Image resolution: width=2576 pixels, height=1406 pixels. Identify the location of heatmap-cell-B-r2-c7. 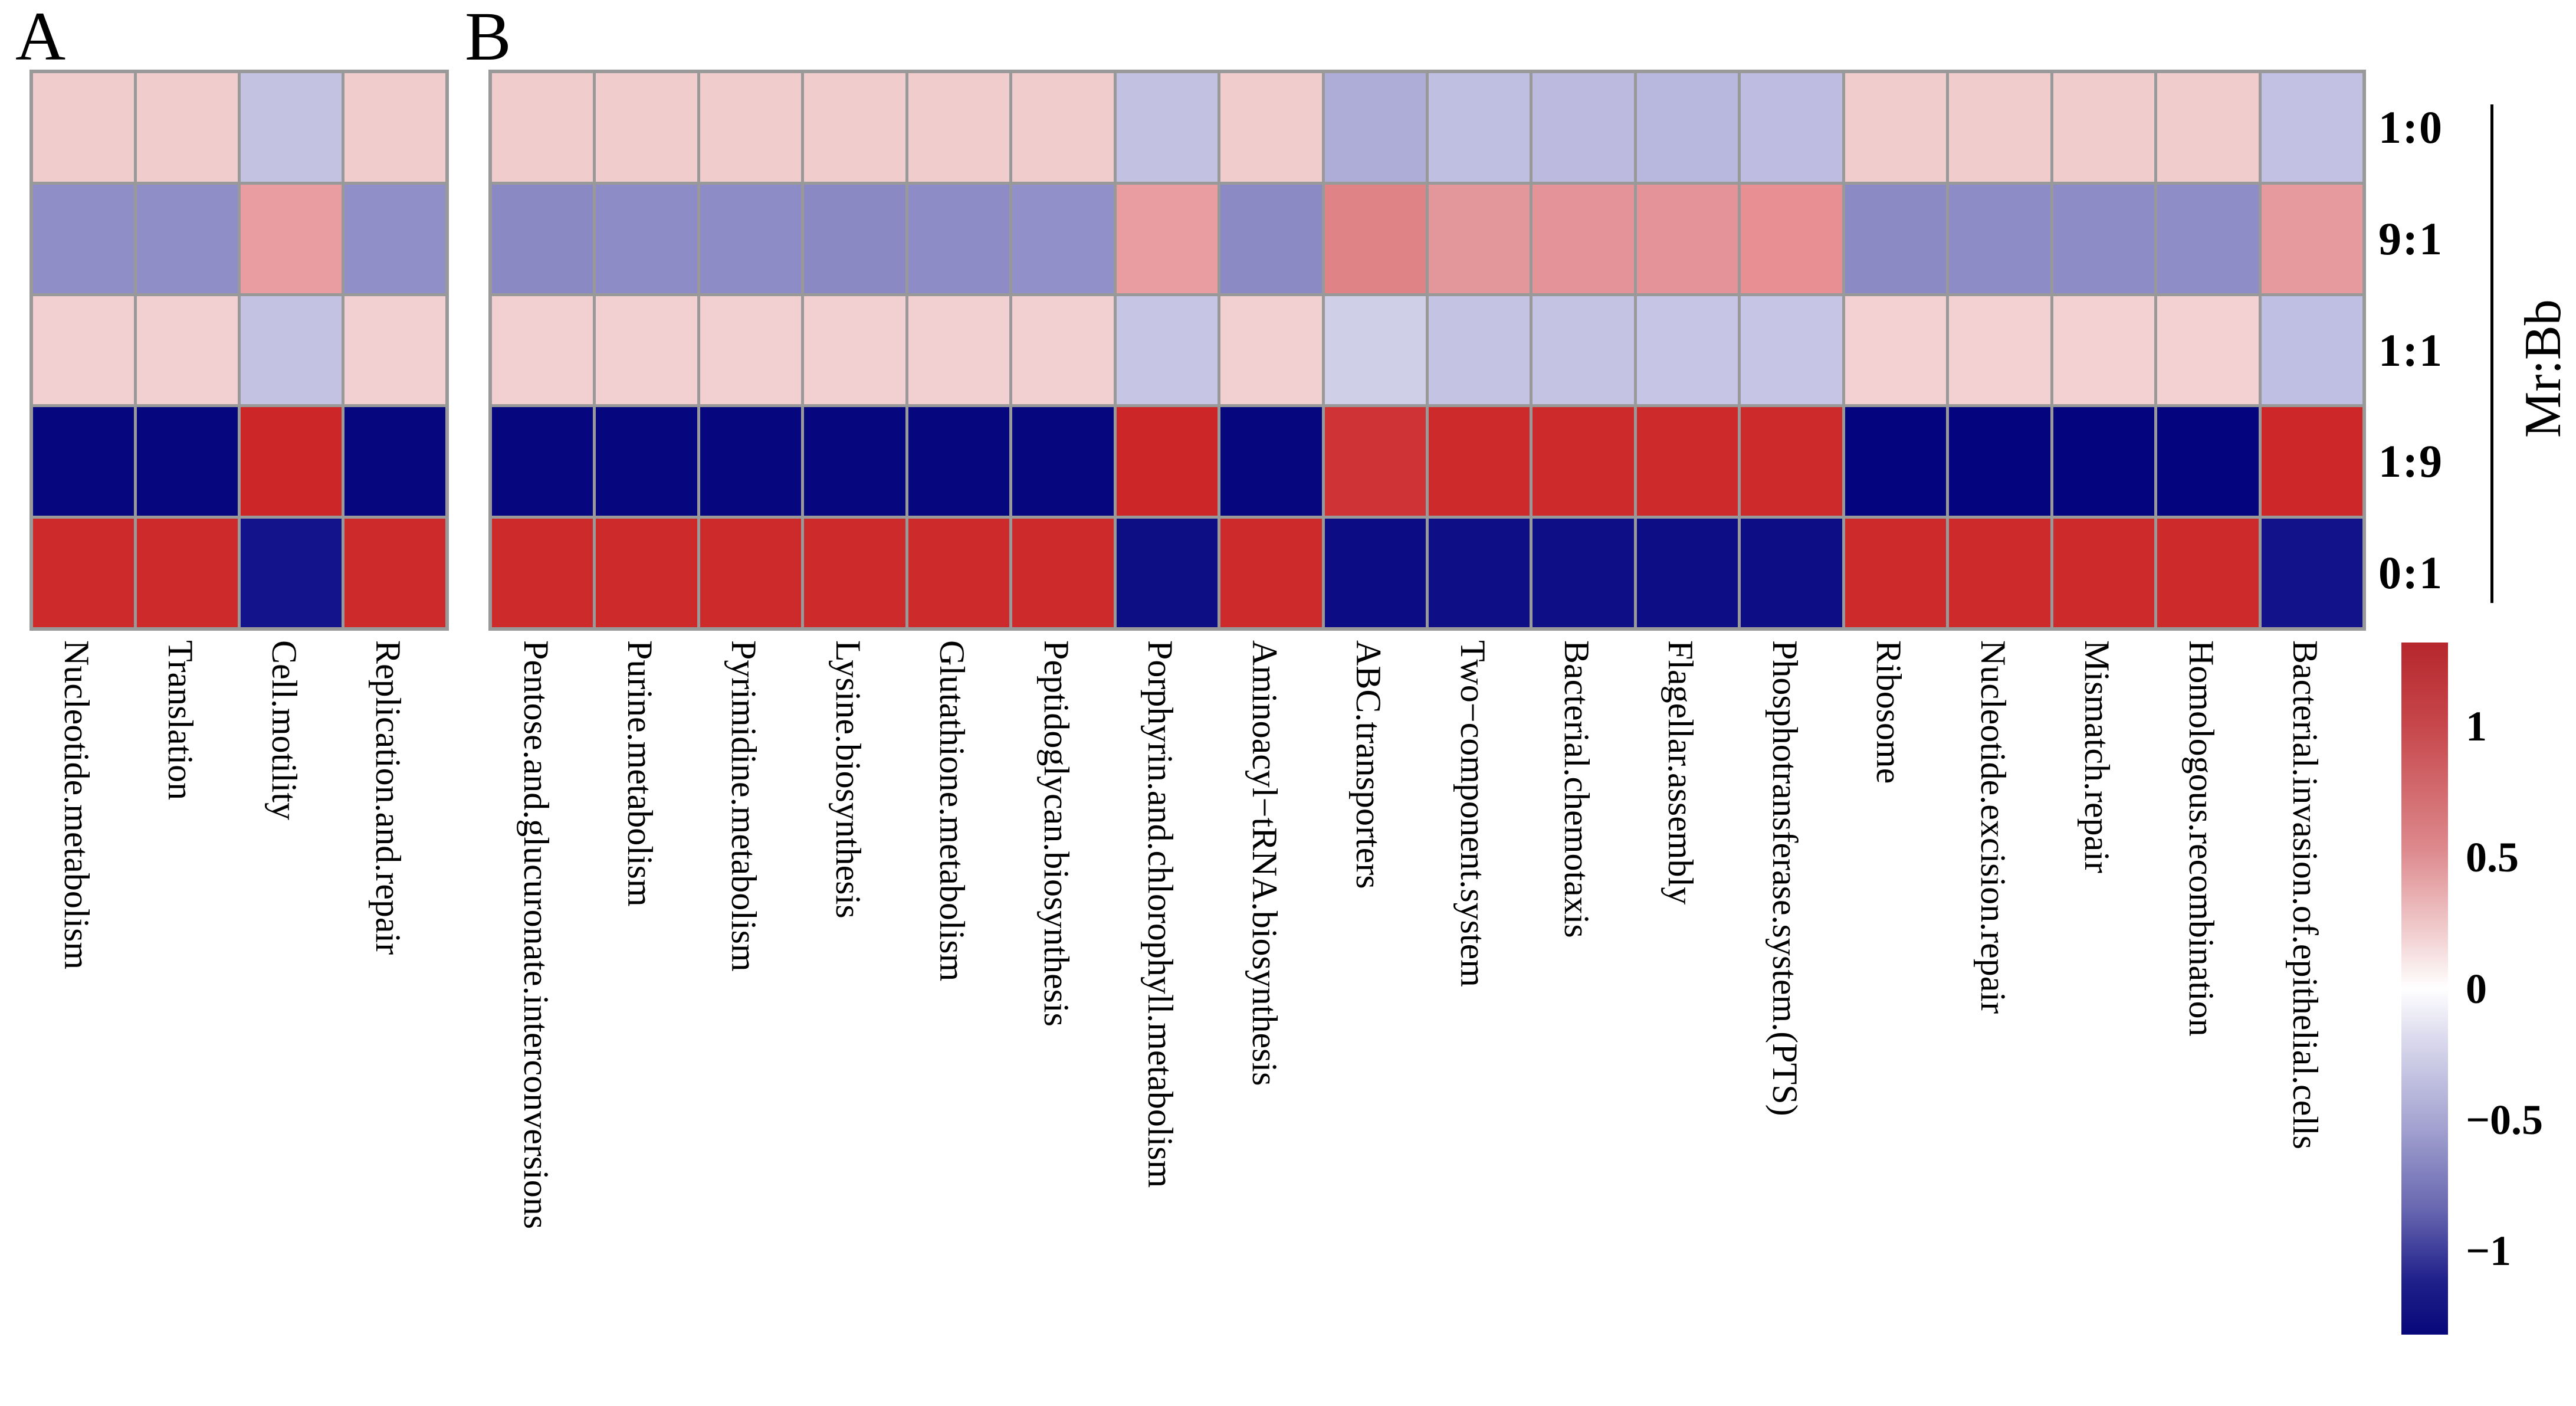
(1271, 350).